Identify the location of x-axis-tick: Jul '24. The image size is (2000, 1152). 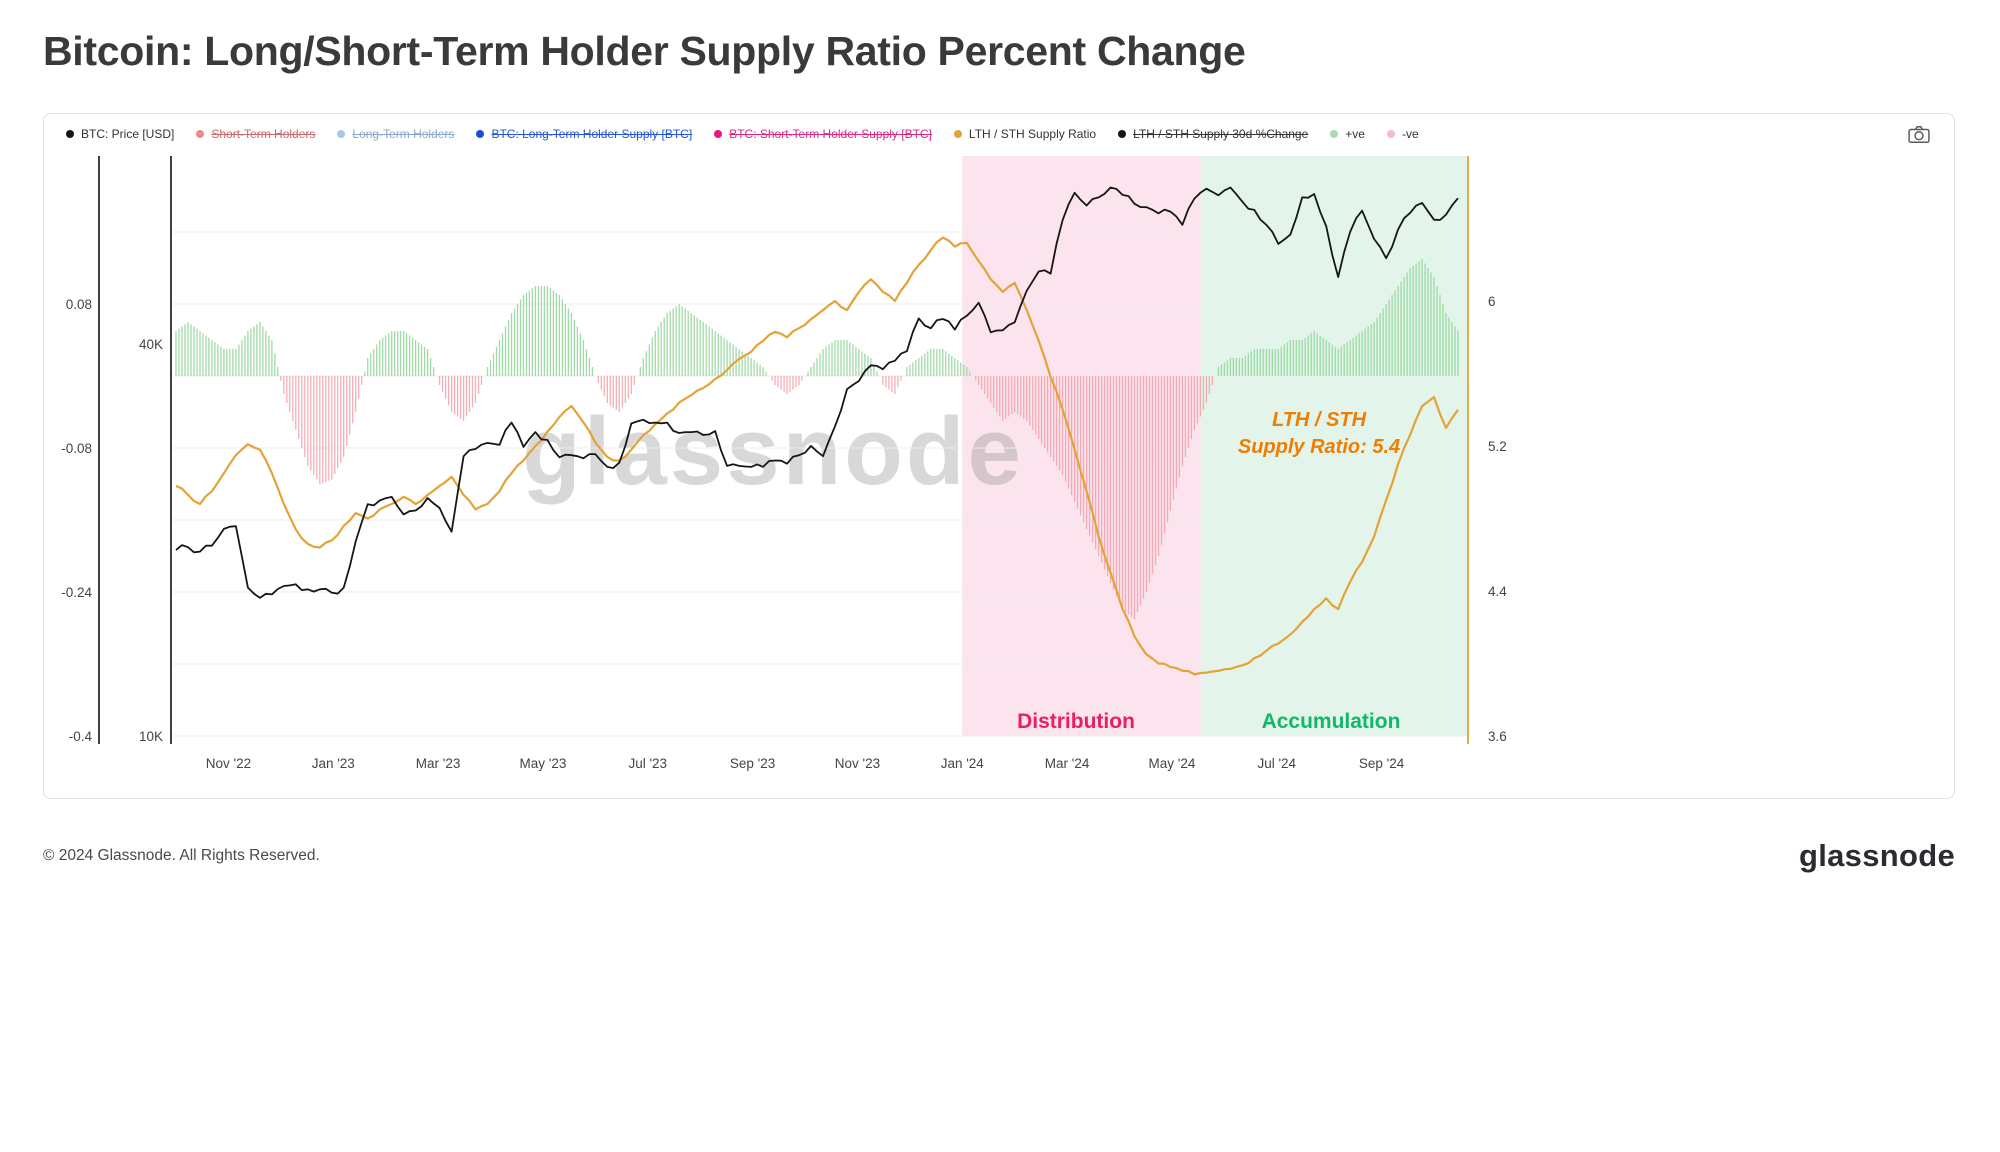
(1276, 763).